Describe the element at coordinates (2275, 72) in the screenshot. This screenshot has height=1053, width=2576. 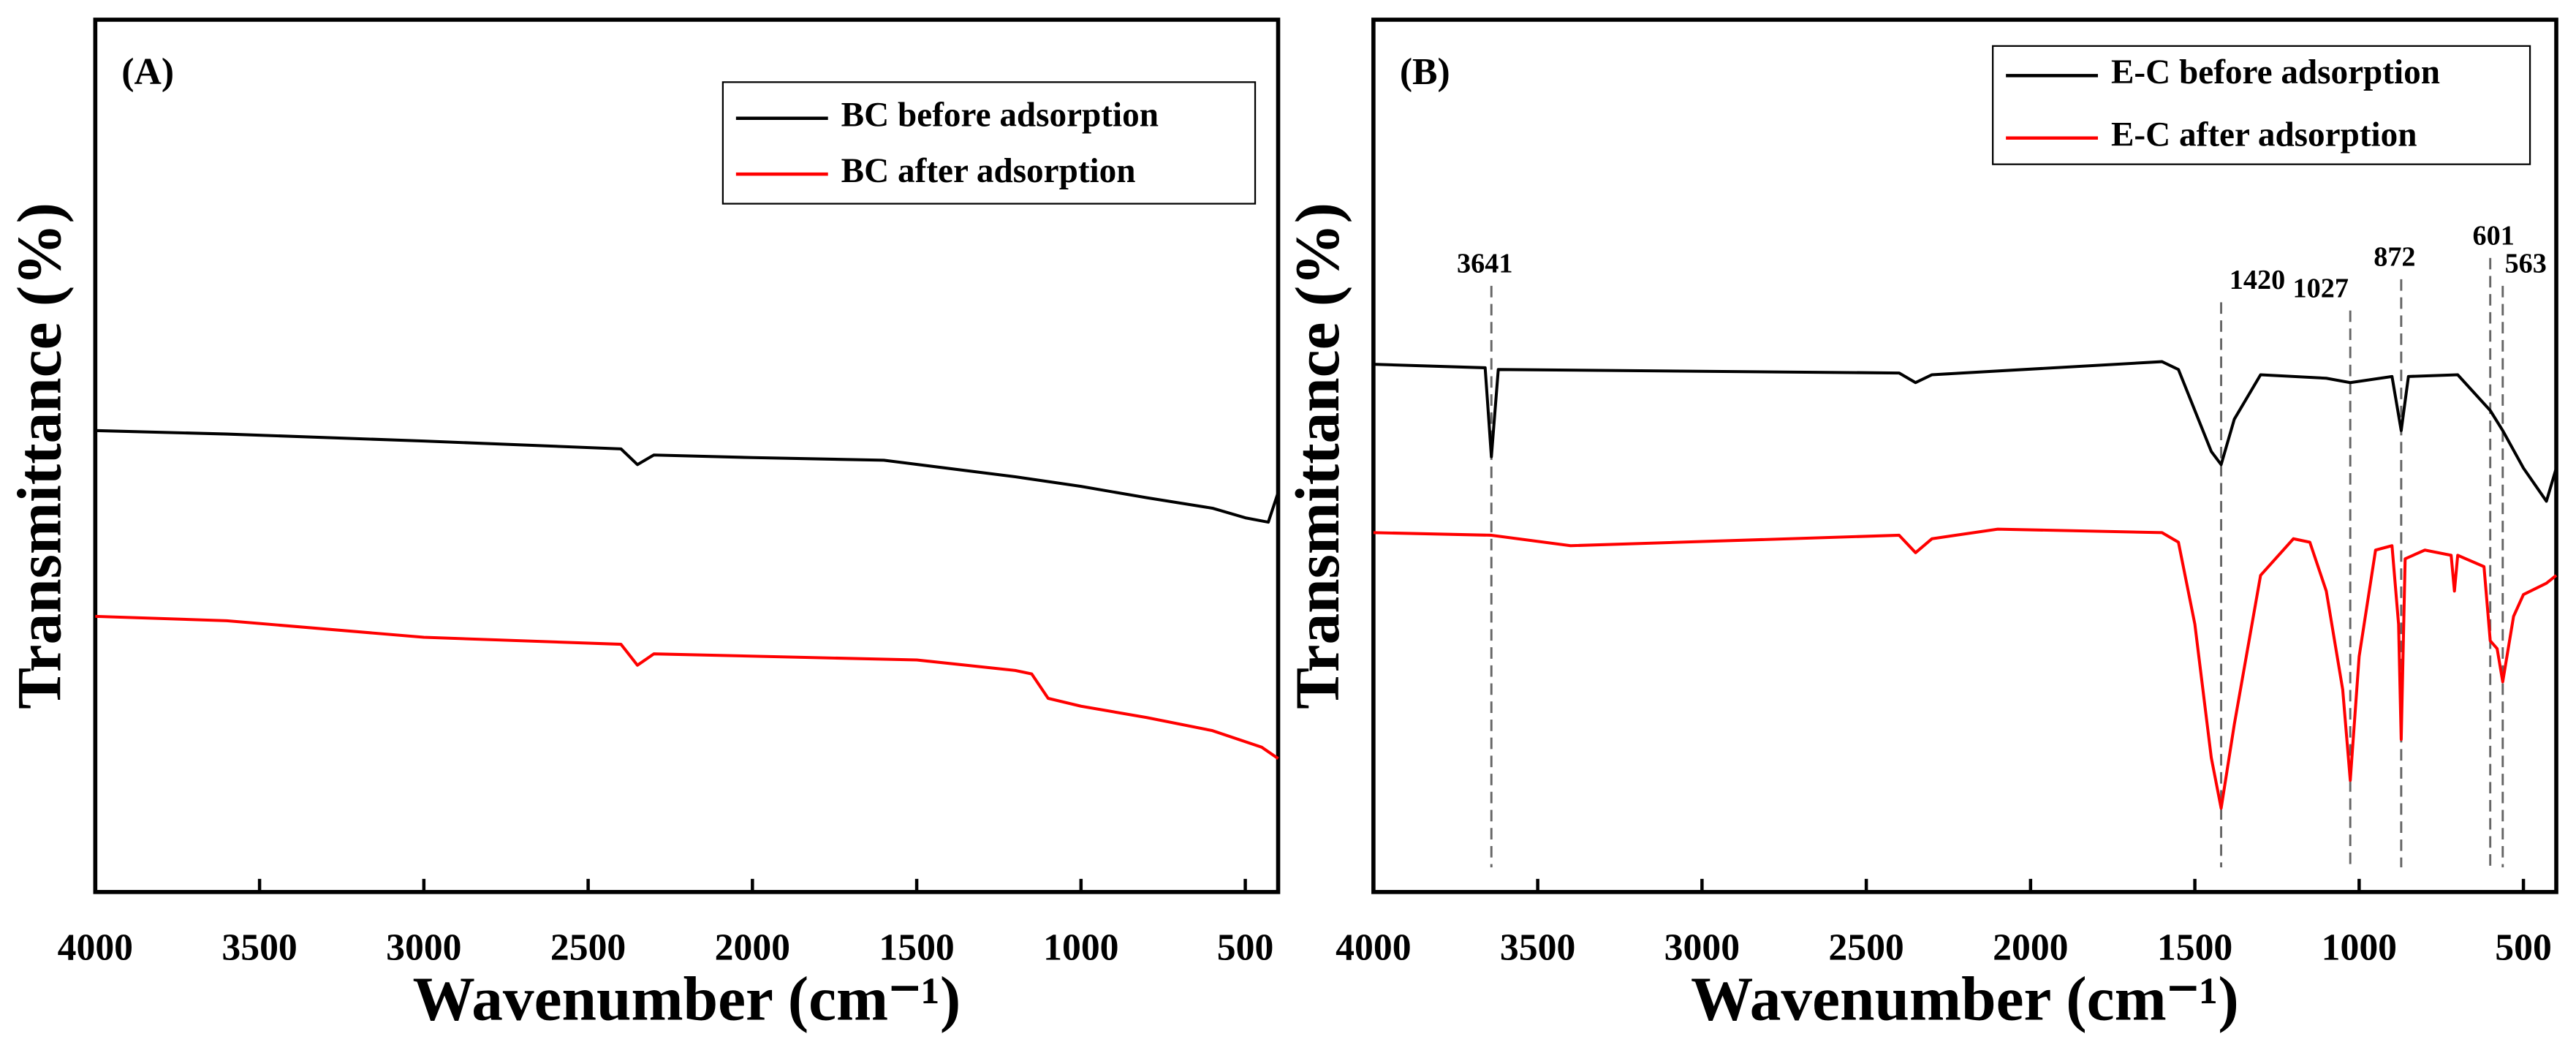
I see `legend-label: E-C before adsorption` at that location.